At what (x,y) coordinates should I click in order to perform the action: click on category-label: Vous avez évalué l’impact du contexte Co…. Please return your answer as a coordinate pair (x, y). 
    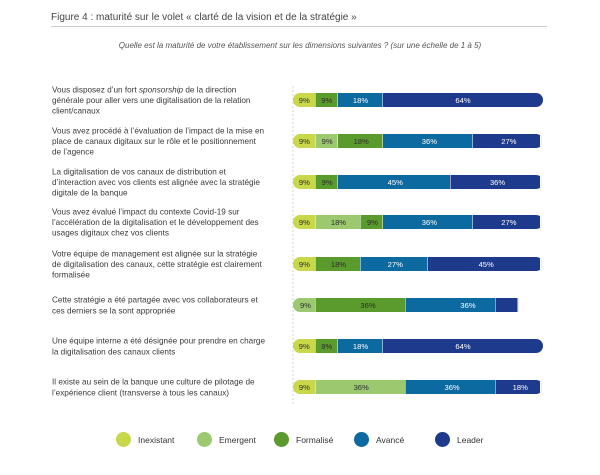
    Looking at the image, I should click on (155, 222).